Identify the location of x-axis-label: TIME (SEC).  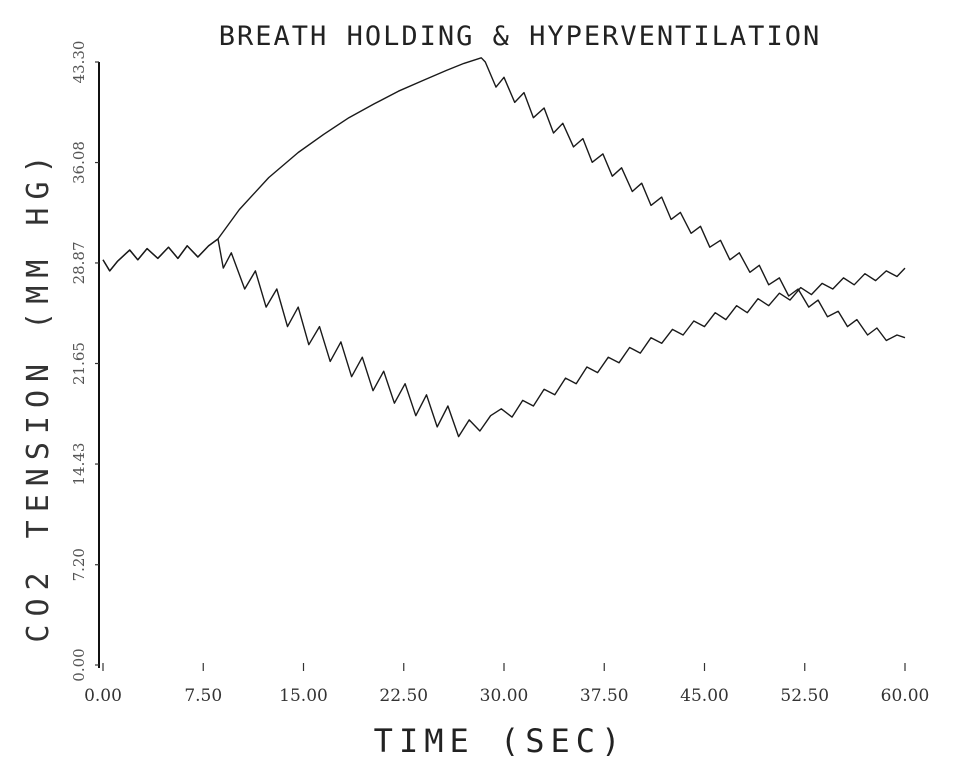
(500, 741).